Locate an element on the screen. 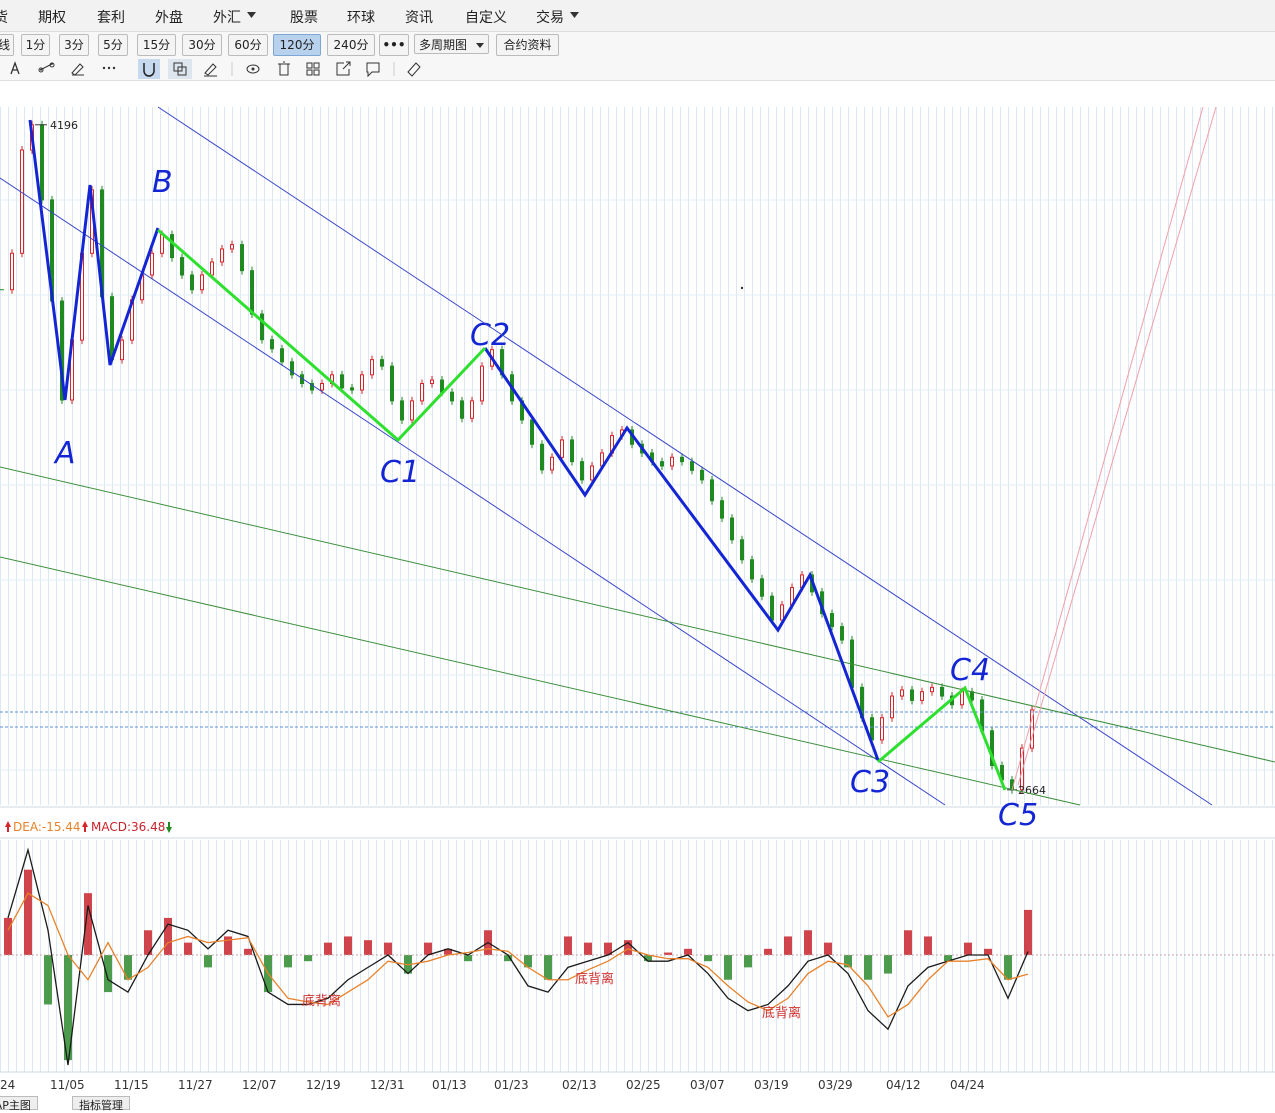 The height and width of the screenshot is (1113, 1275). x-tick-label: 03/29 is located at coordinates (835, 1085).